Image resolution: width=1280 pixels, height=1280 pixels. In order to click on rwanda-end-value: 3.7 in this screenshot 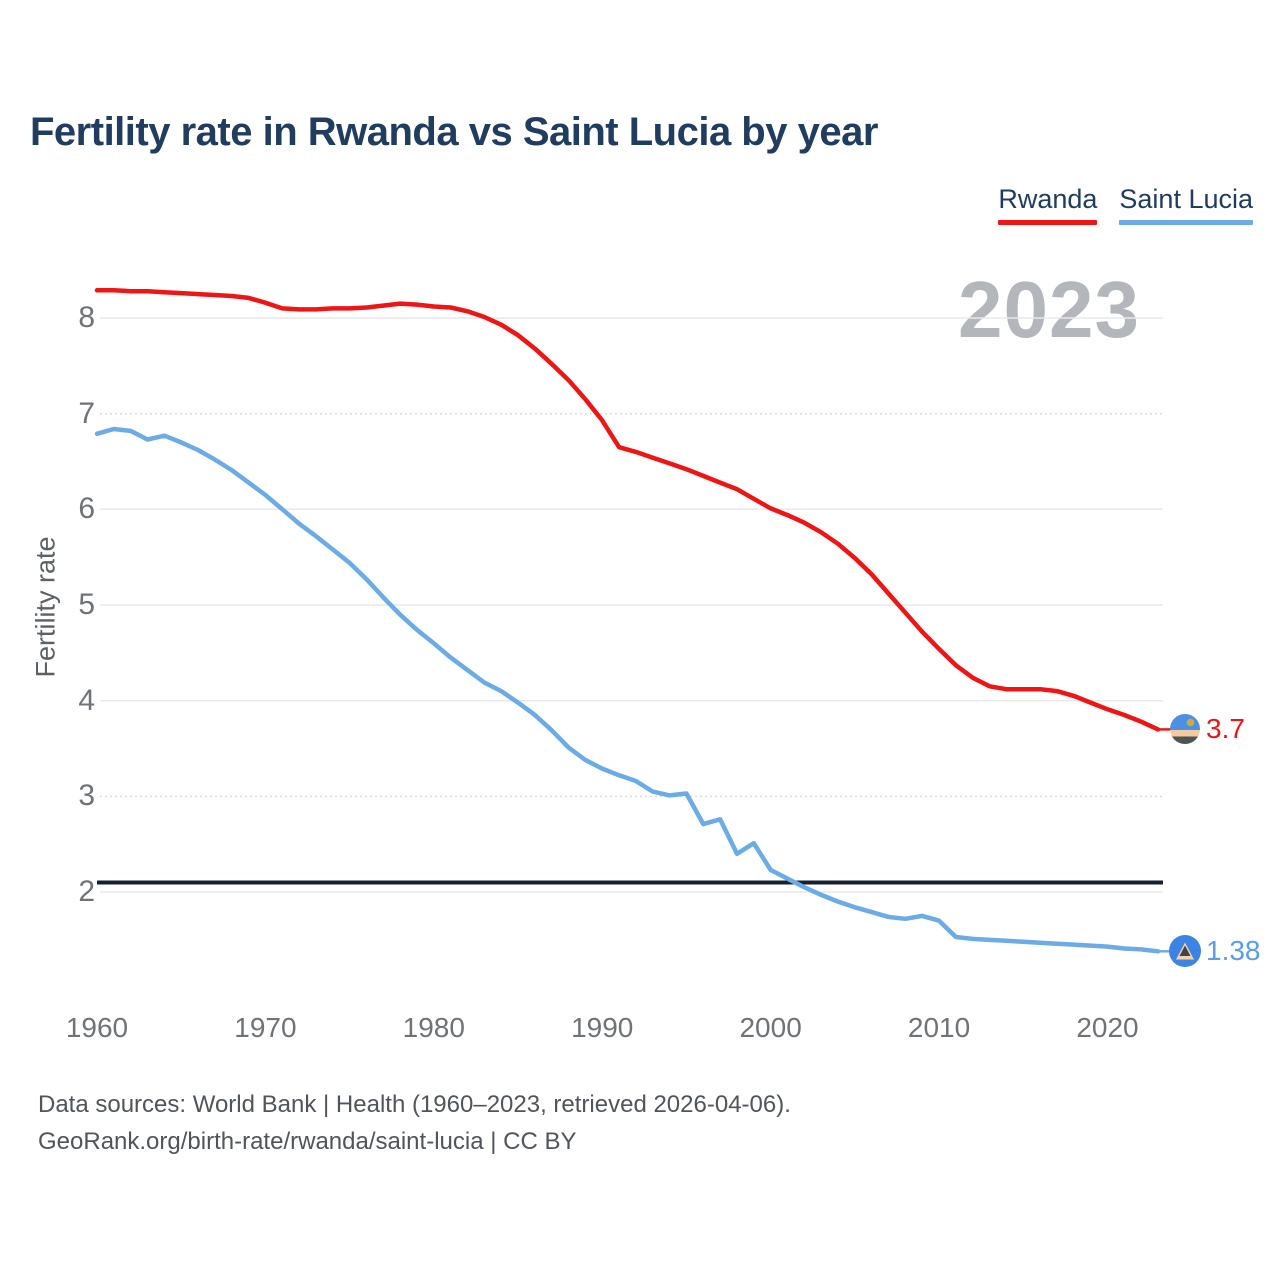, I will do `click(1225, 729)`.